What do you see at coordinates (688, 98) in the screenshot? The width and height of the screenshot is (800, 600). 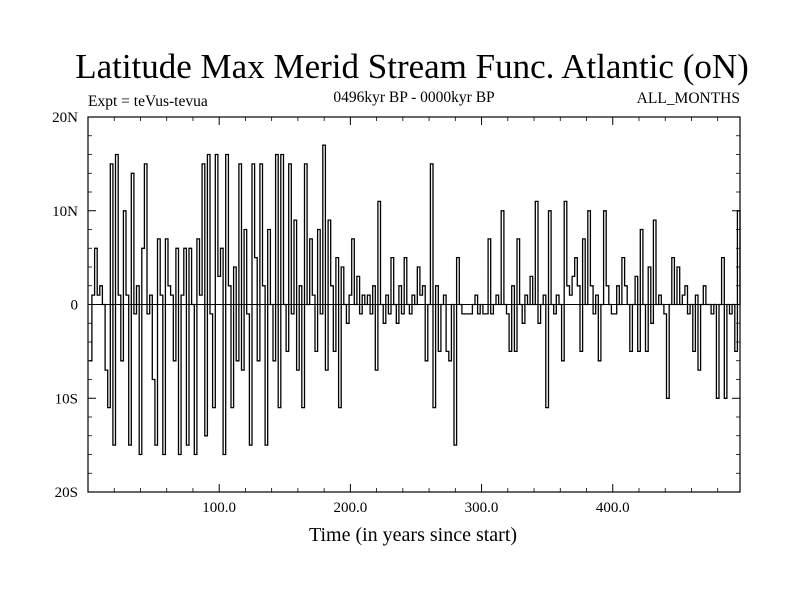 I see `months-label: ALL_MONTHS` at bounding box center [688, 98].